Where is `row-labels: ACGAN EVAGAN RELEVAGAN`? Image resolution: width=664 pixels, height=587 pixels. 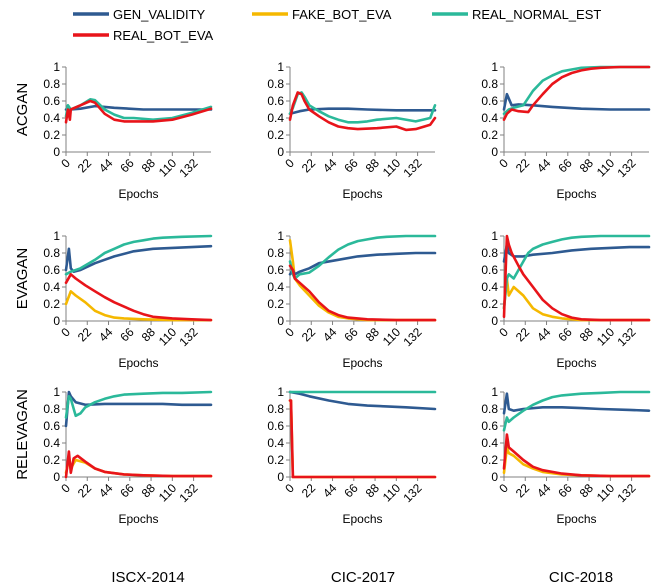 row-labels: ACGAN EVAGAN RELEVAGAN is located at coordinates (22, 281).